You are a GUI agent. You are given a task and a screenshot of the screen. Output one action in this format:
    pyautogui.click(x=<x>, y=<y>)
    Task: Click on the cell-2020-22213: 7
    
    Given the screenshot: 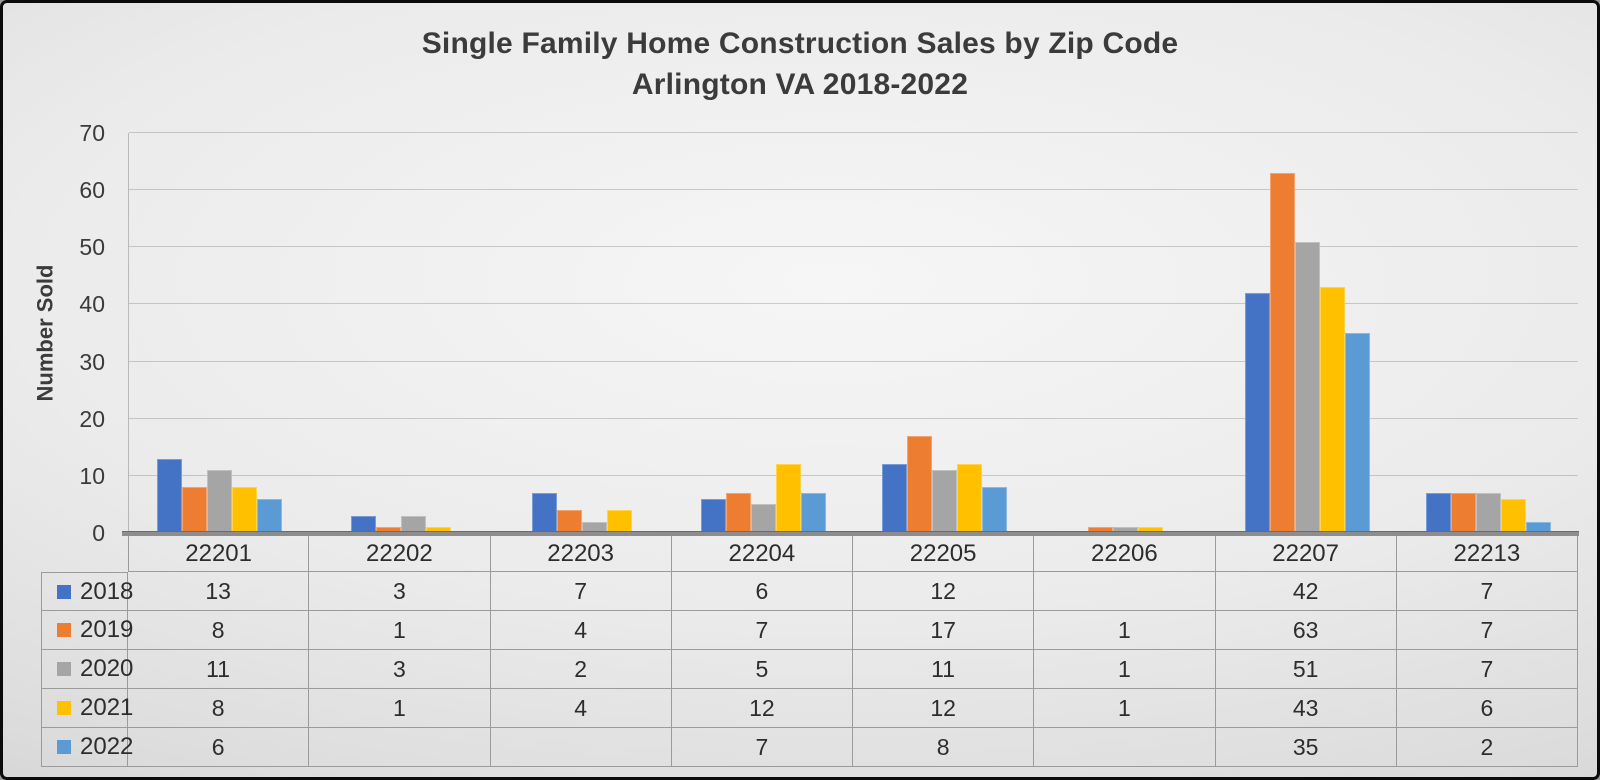 What is the action you would take?
    pyautogui.click(x=1487, y=669)
    